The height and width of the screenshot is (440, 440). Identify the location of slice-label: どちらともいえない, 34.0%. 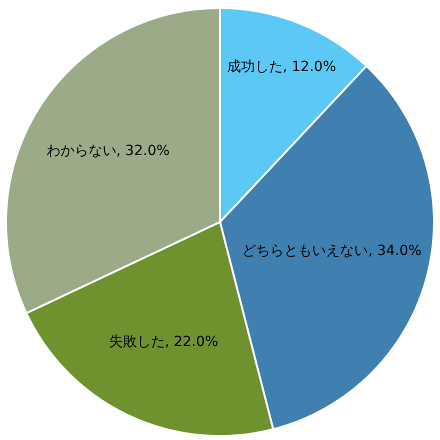
(332, 251).